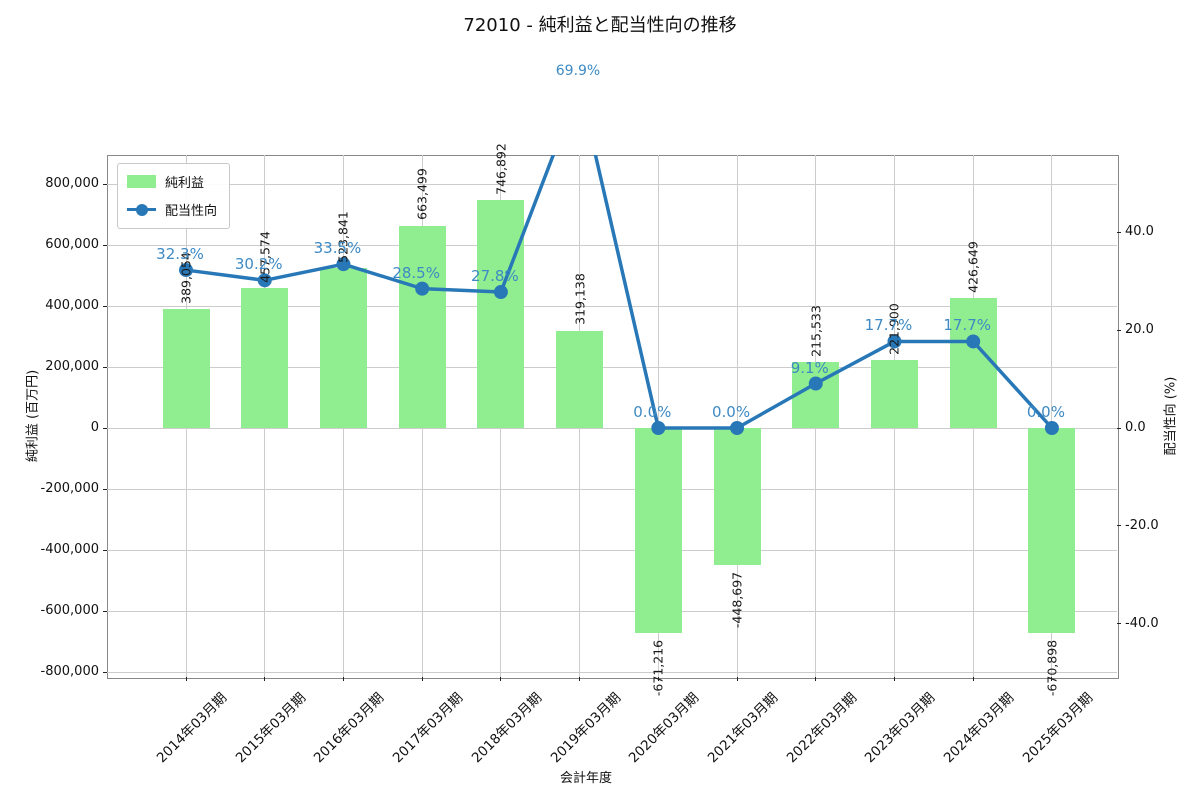 This screenshot has height=800, width=1200. I want to click on x-tick-label: 2023年03月期, so click(900, 728).